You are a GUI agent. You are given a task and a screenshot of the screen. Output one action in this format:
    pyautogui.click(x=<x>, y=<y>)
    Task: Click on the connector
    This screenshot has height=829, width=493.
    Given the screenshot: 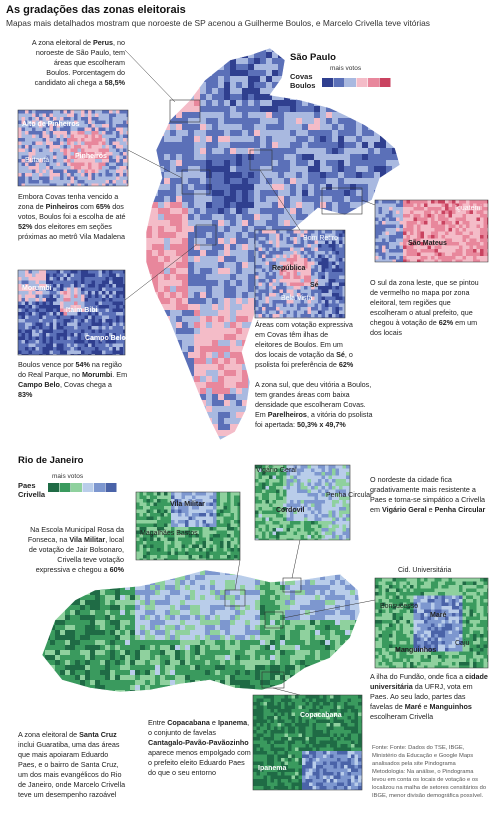 What is the action you would take?
    pyautogui.click(x=160, y=272)
    